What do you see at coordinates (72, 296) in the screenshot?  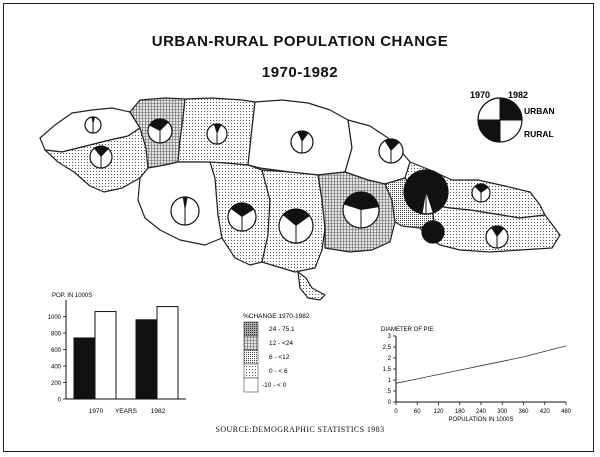 I see `bar-ylabel: POP. IN 1000S` at bounding box center [72, 296].